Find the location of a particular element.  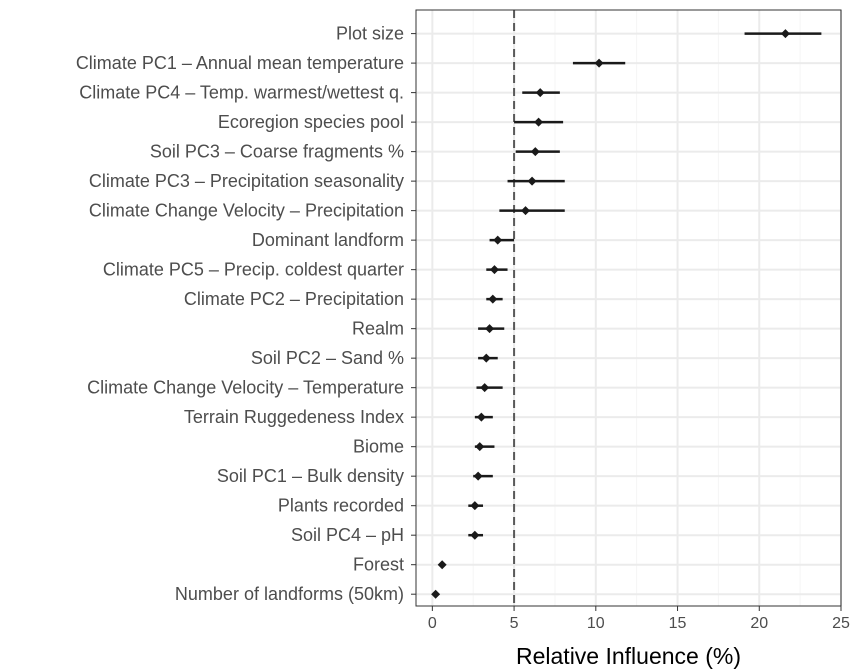

x-tick-label: 0 is located at coordinates (432, 623).